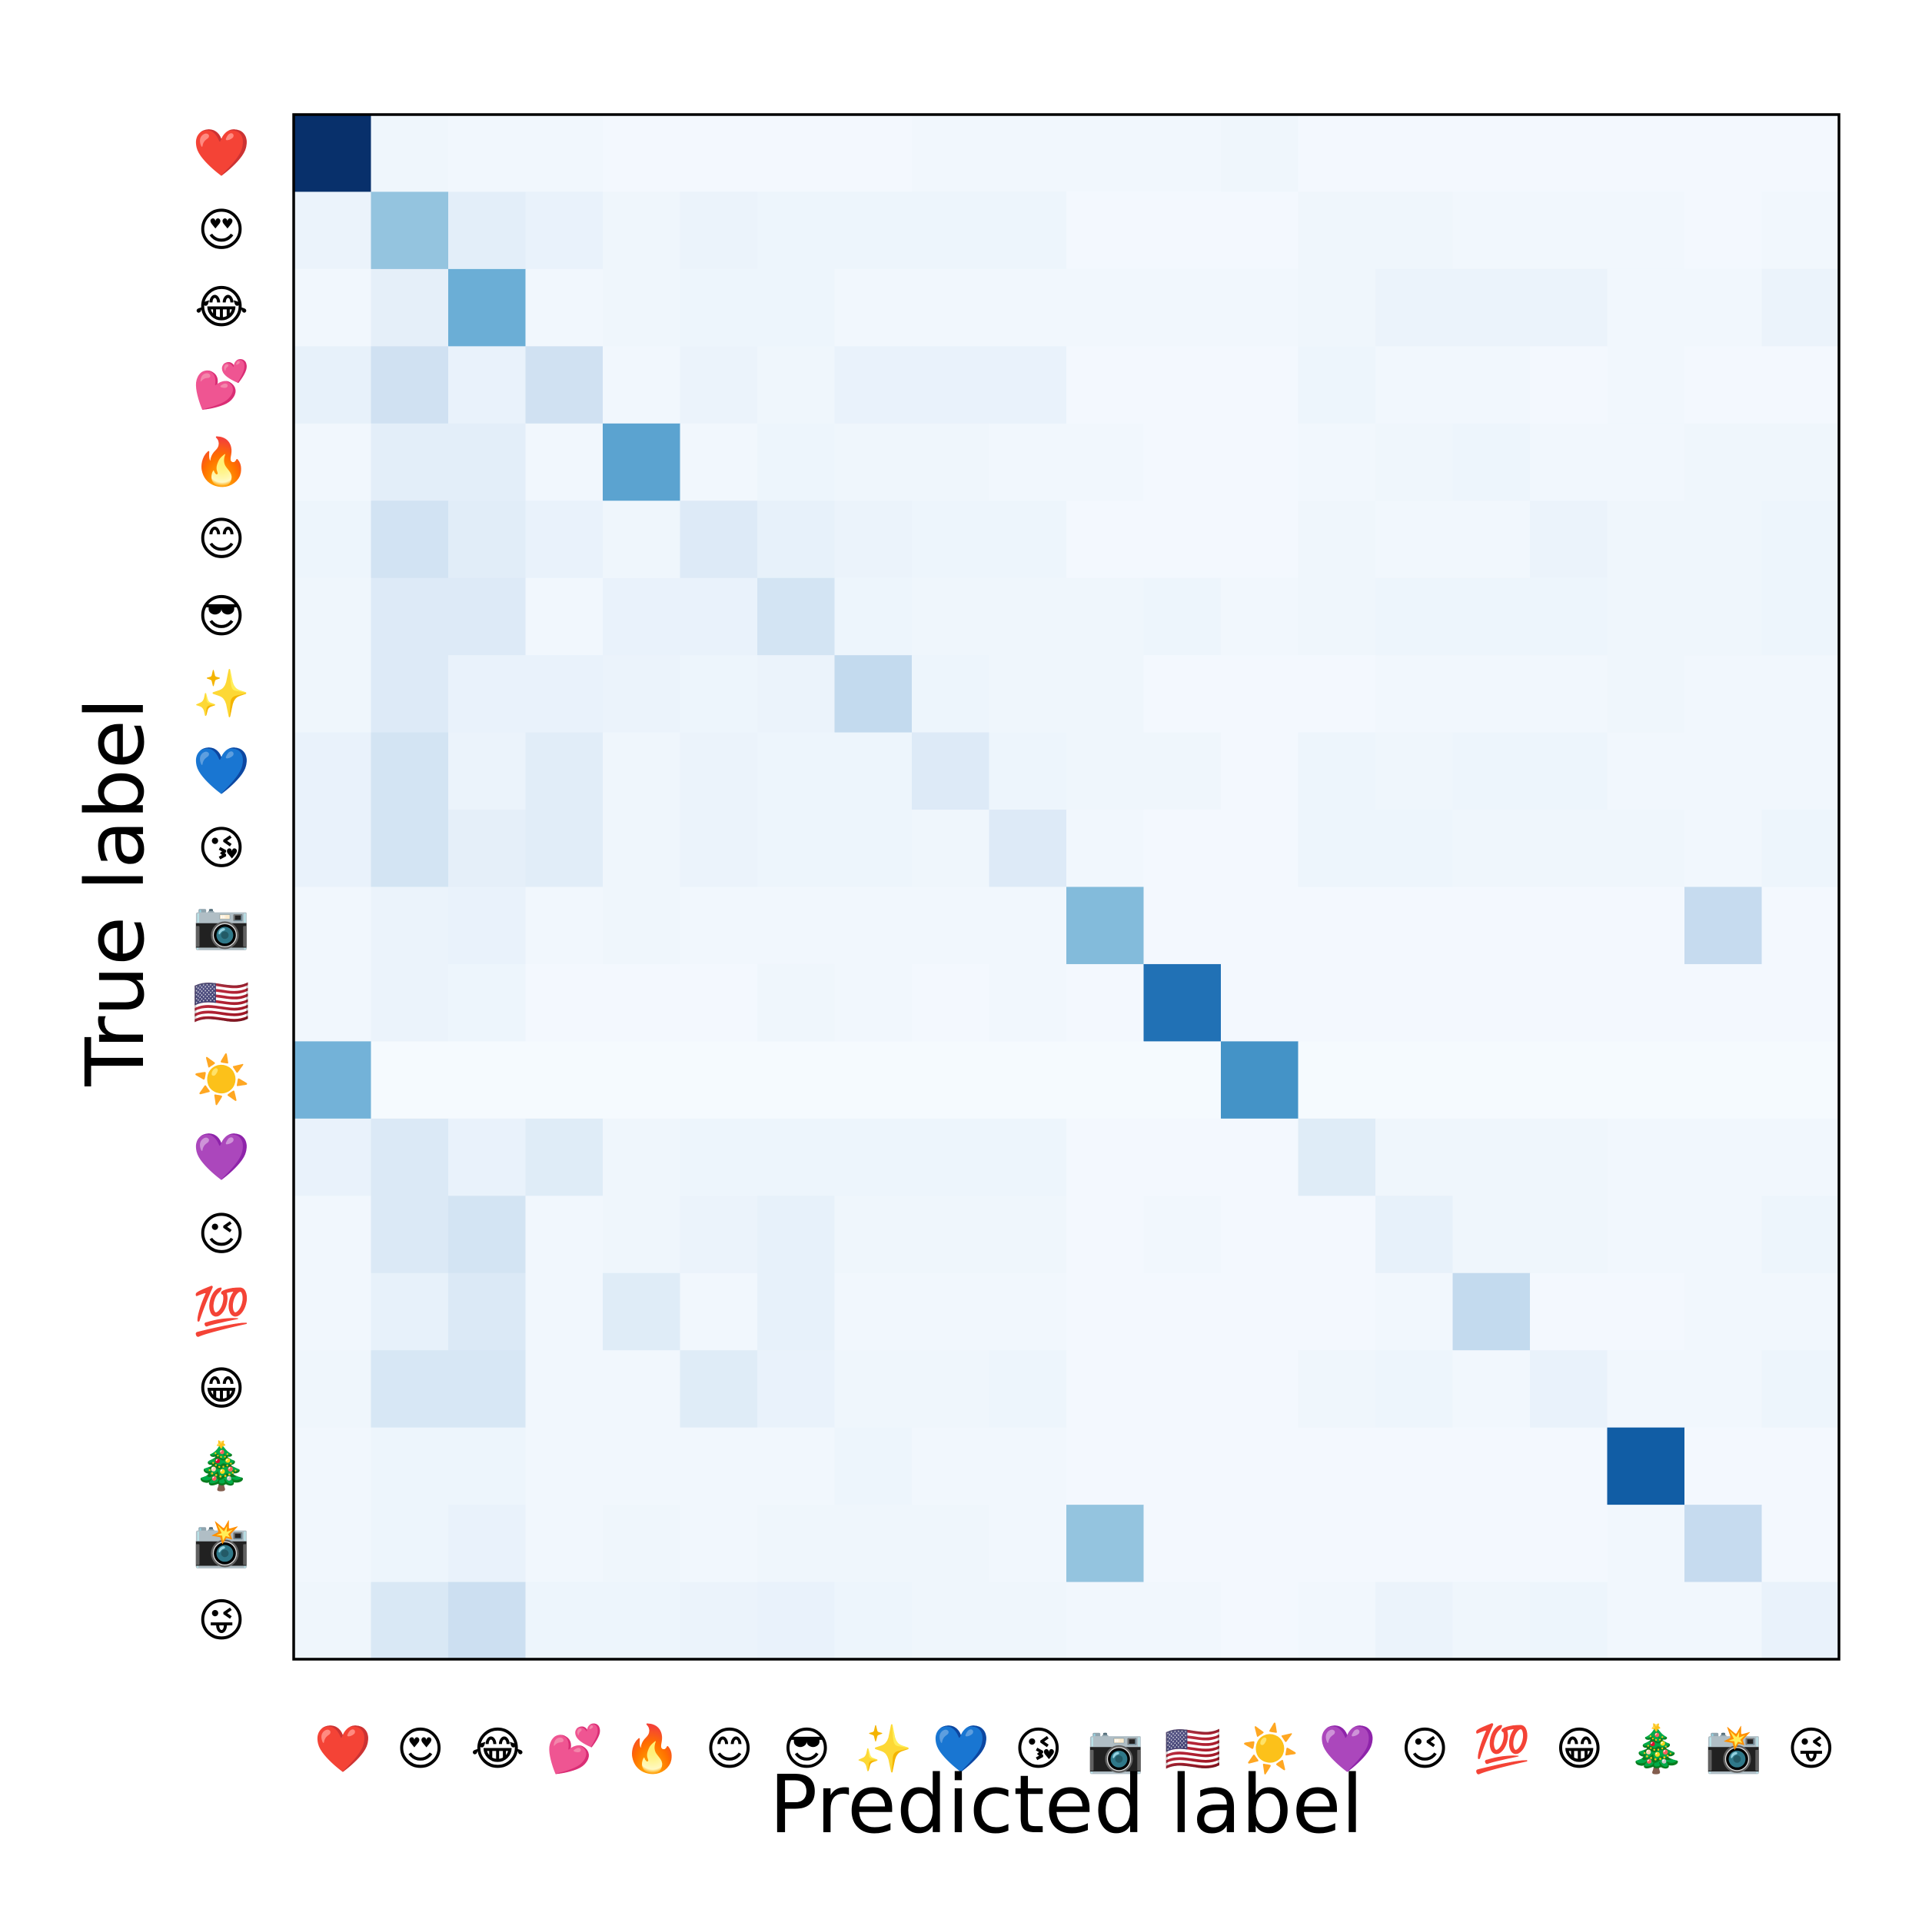 Image resolution: width=1932 pixels, height=1926 pixels. I want to click on heatmap-cell-christmas-tree-camera-with-flash, so click(1724, 1466).